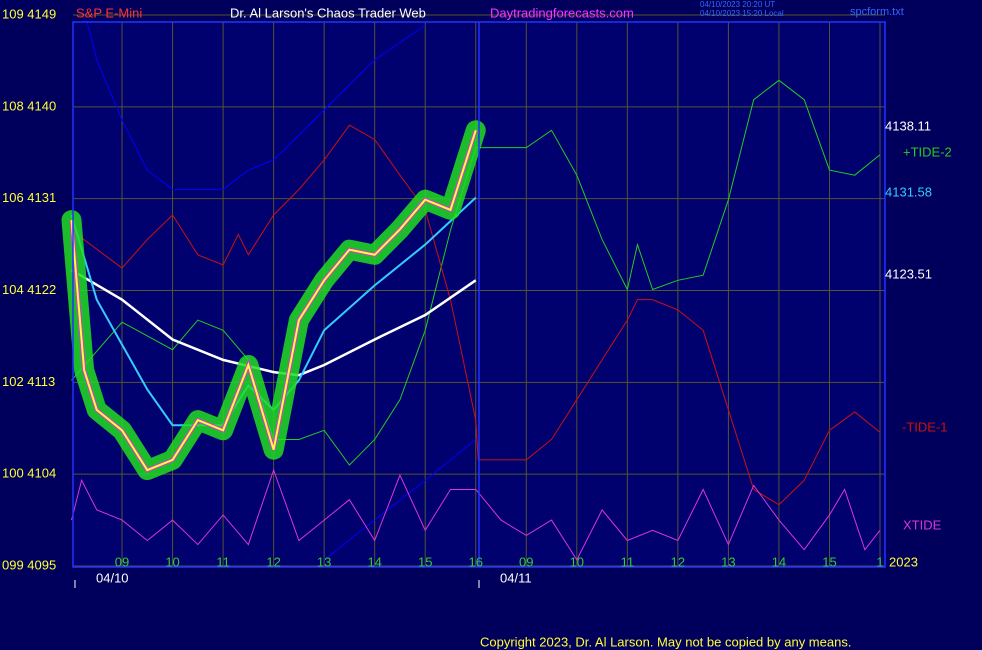 Image resolution: width=982 pixels, height=650 pixels. I want to click on year-label: 2023, so click(903, 561).